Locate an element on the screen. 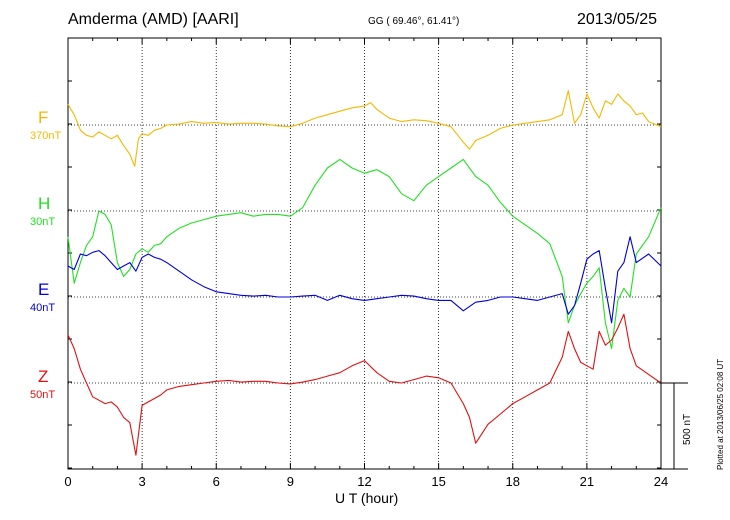 This screenshot has width=730, height=520. x-tick-label: 15 is located at coordinates (438, 481).